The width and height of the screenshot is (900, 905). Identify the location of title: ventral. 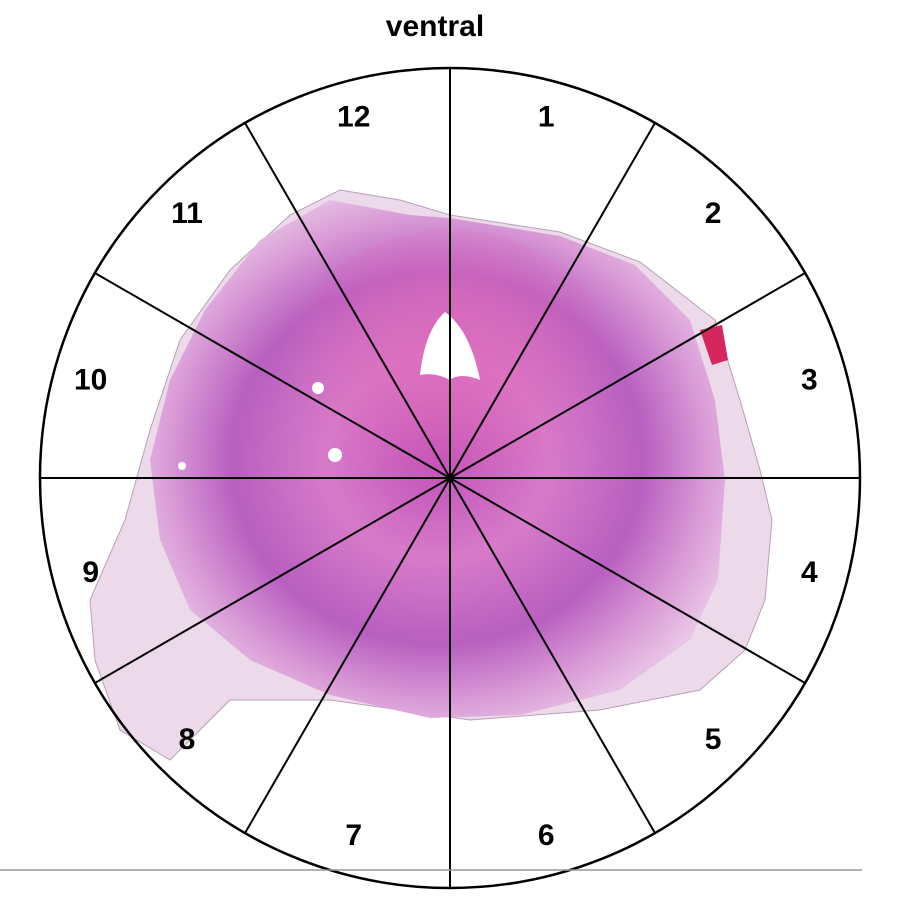
(435, 26).